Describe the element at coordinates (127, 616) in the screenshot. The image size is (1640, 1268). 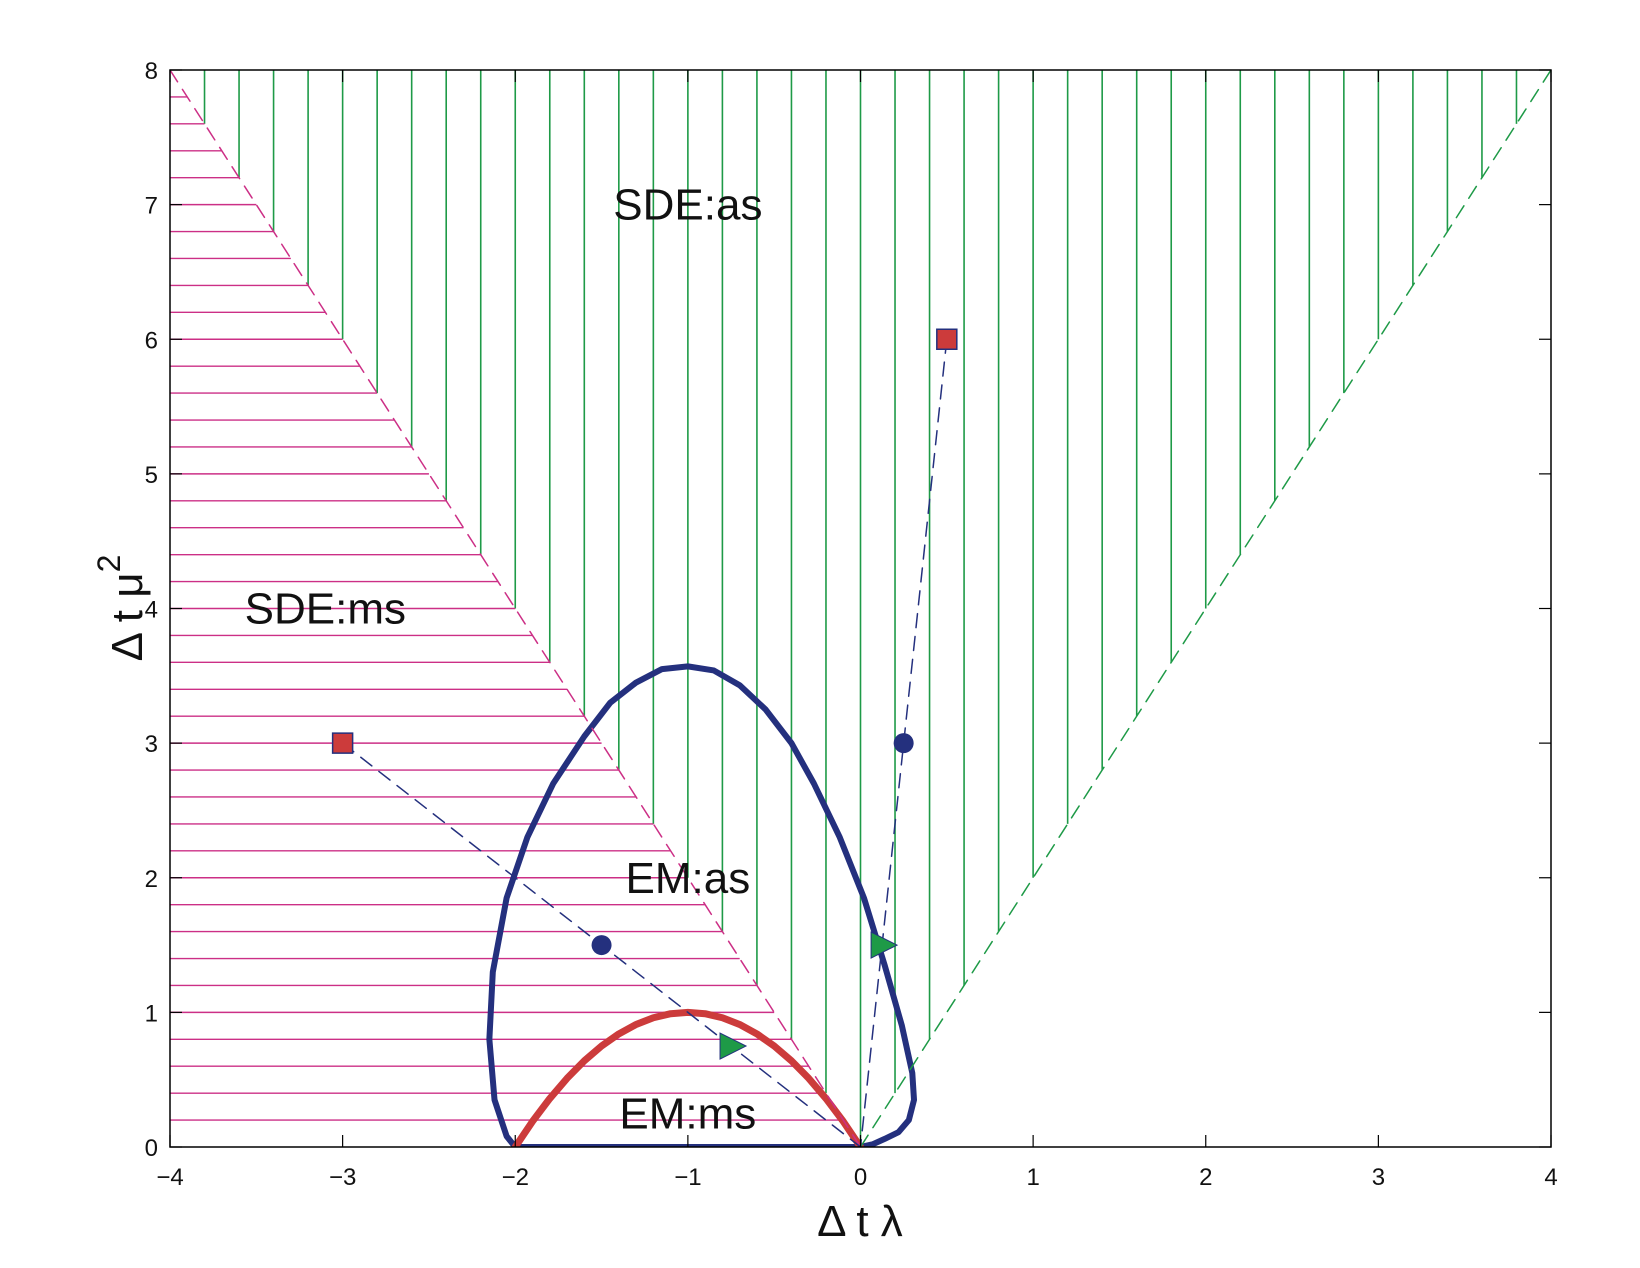
I see `y-axis-title-base: Δ t μ` at that location.